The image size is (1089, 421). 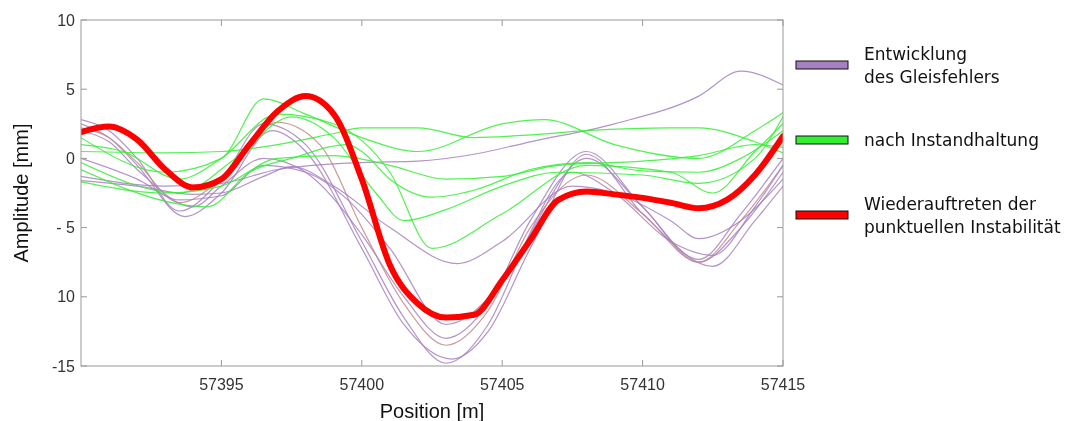 I want to click on y-tick-label: 5, so click(x=71, y=89).